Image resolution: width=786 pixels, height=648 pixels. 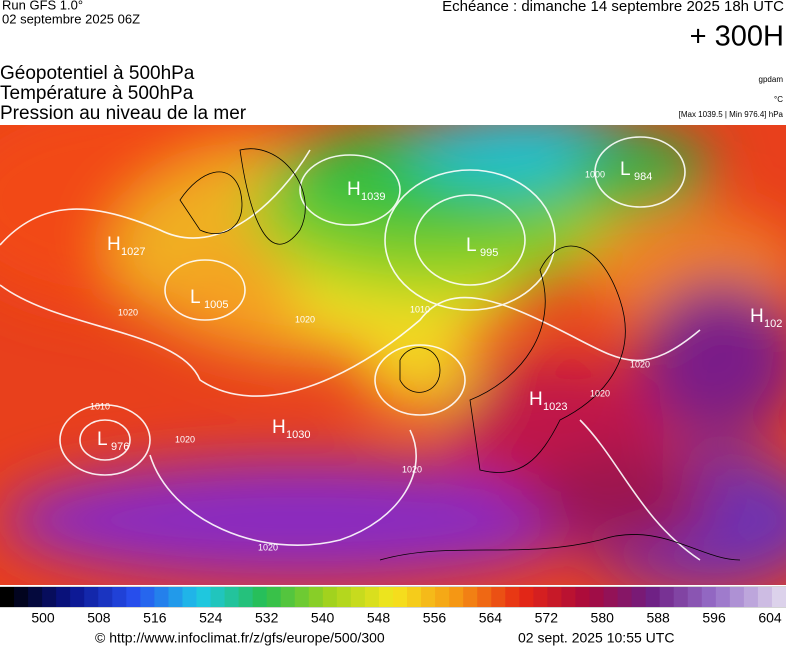 I want to click on colorbar-tick-label: 580, so click(x=603, y=618).